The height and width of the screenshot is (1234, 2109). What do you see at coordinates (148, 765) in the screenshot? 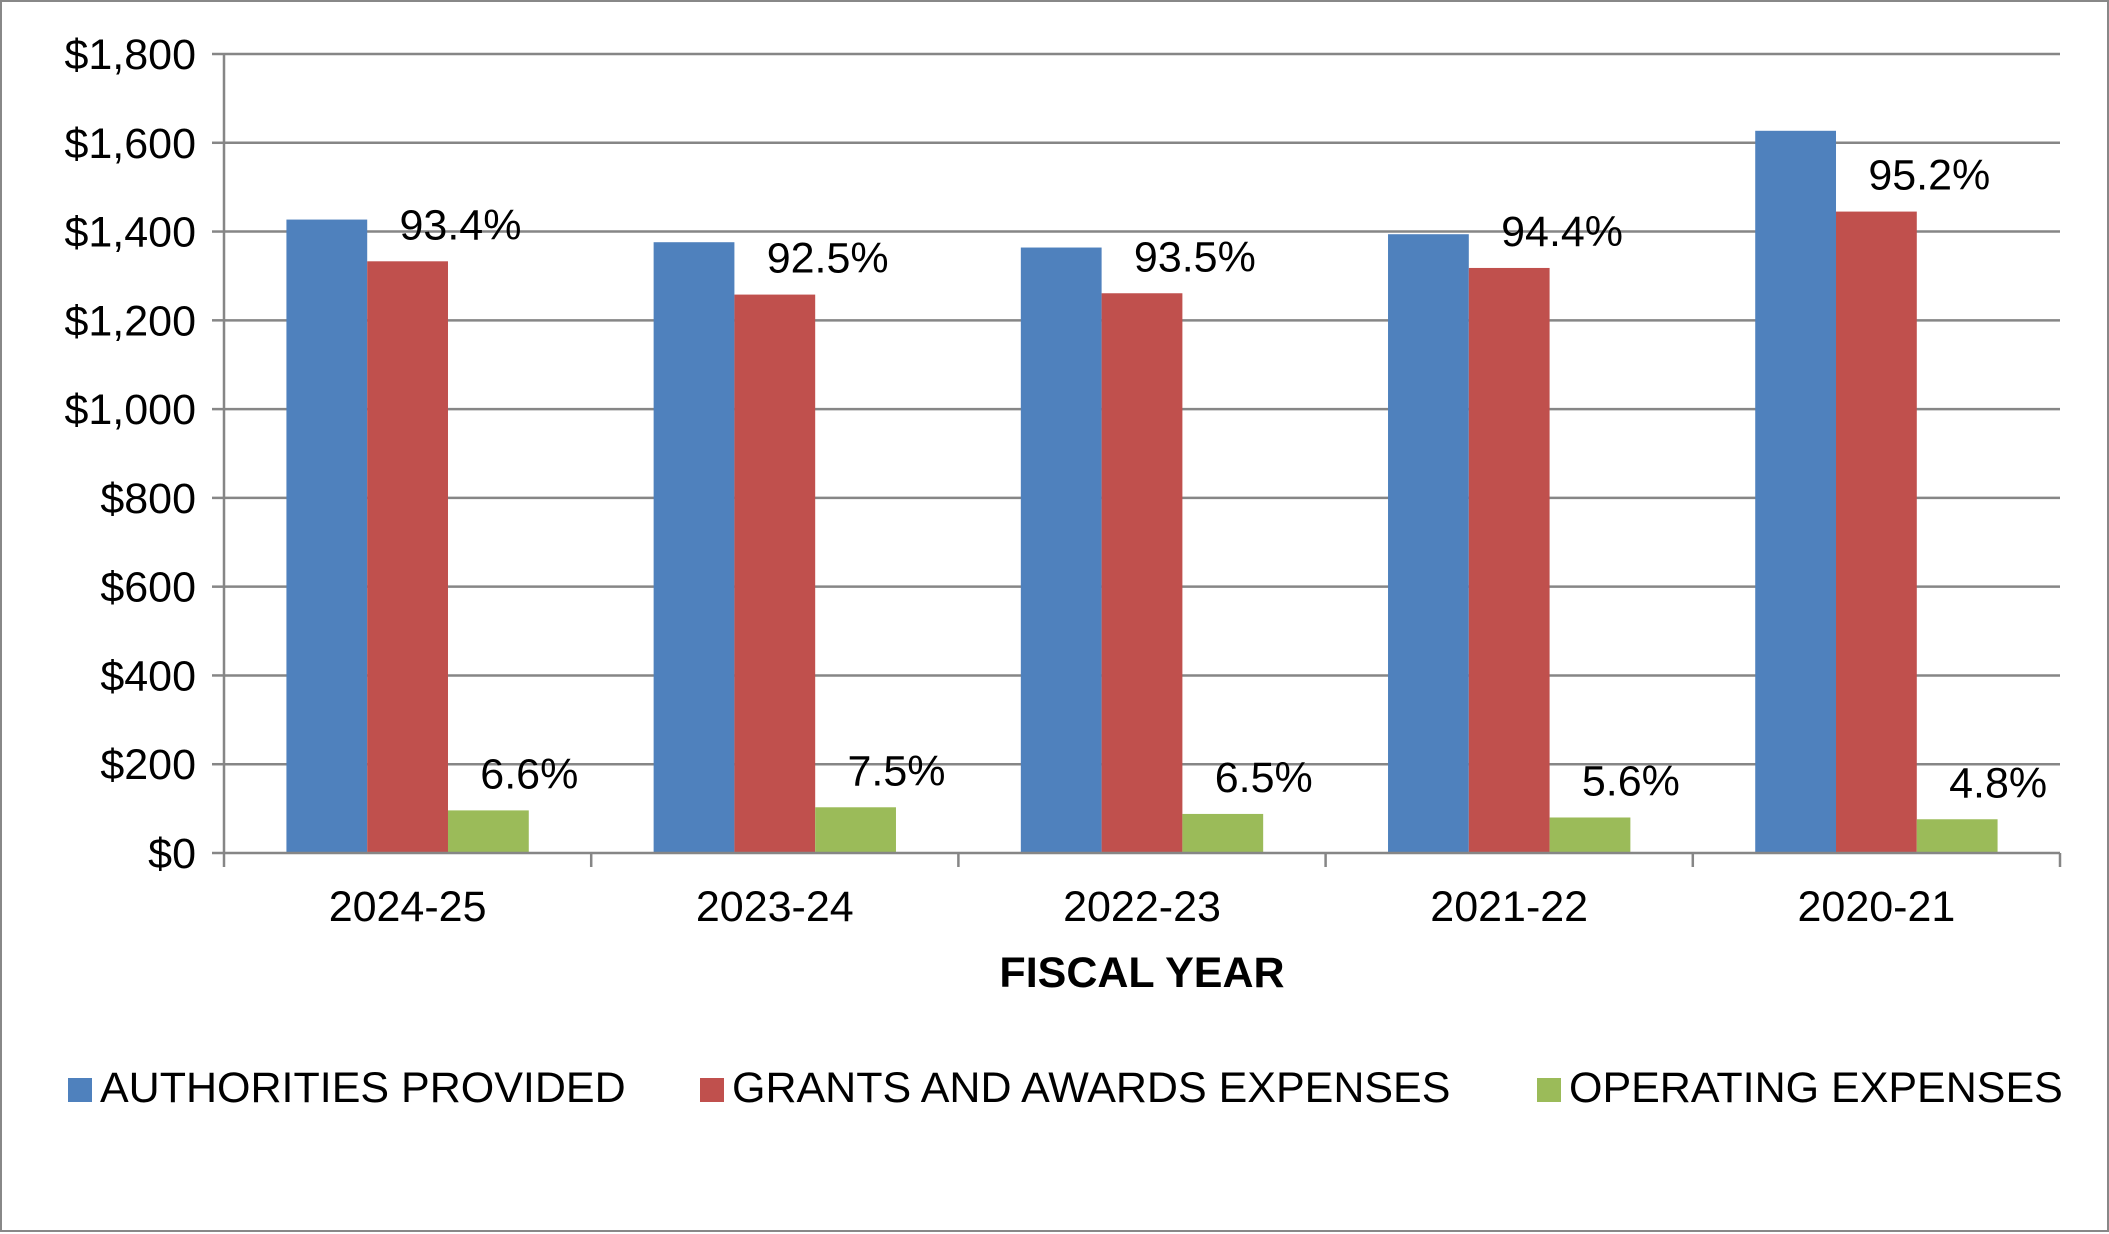
I see `y-tick-label: $200` at bounding box center [148, 765].